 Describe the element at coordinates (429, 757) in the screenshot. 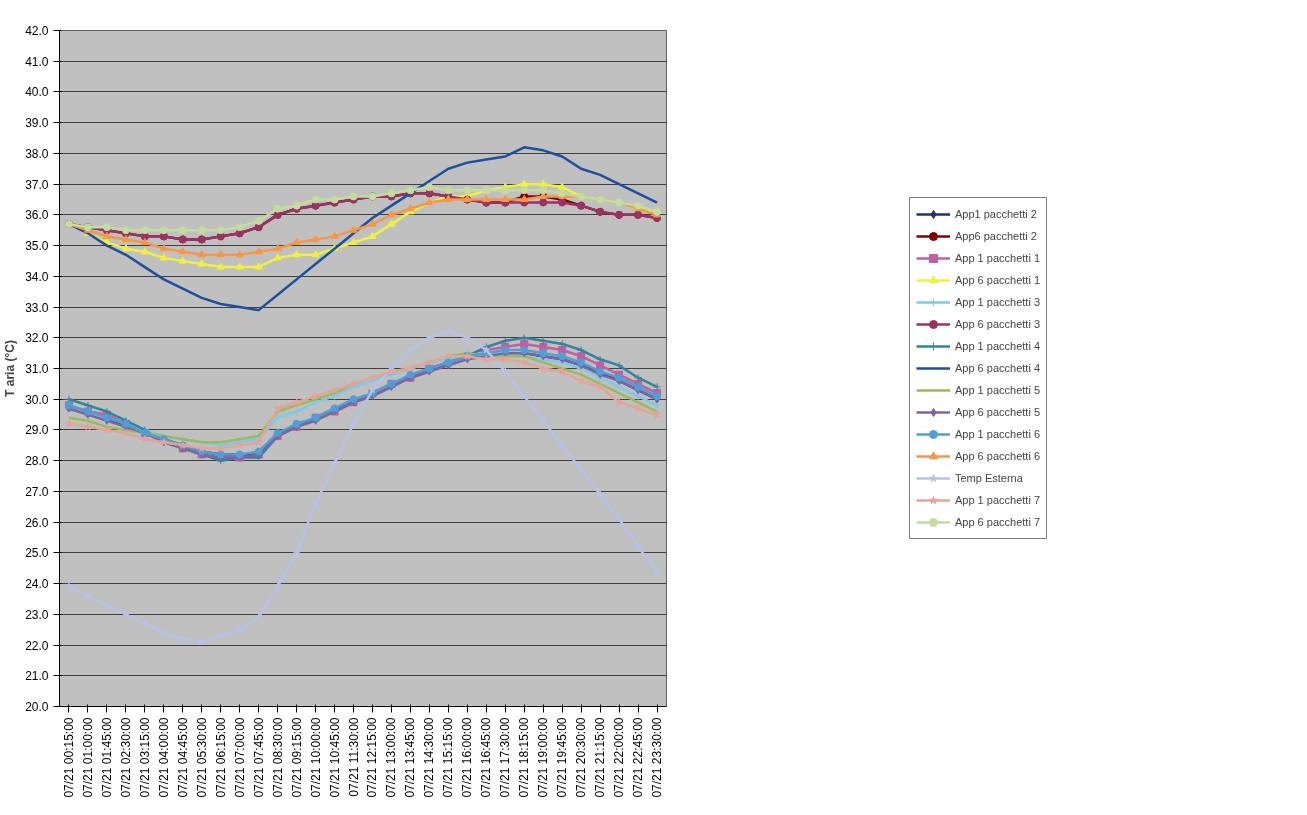

I see `x-tick-label: 07/21 14:30:00` at that location.